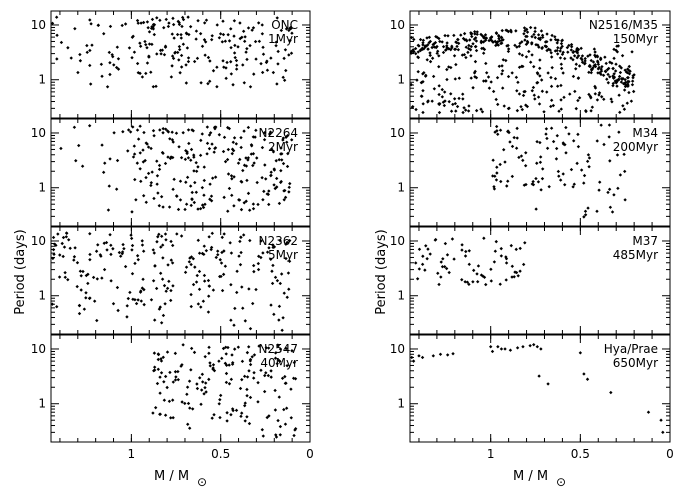  What do you see at coordinates (220, 454) in the screenshot?
I see `x-tick-label: 0.5` at bounding box center [220, 454].